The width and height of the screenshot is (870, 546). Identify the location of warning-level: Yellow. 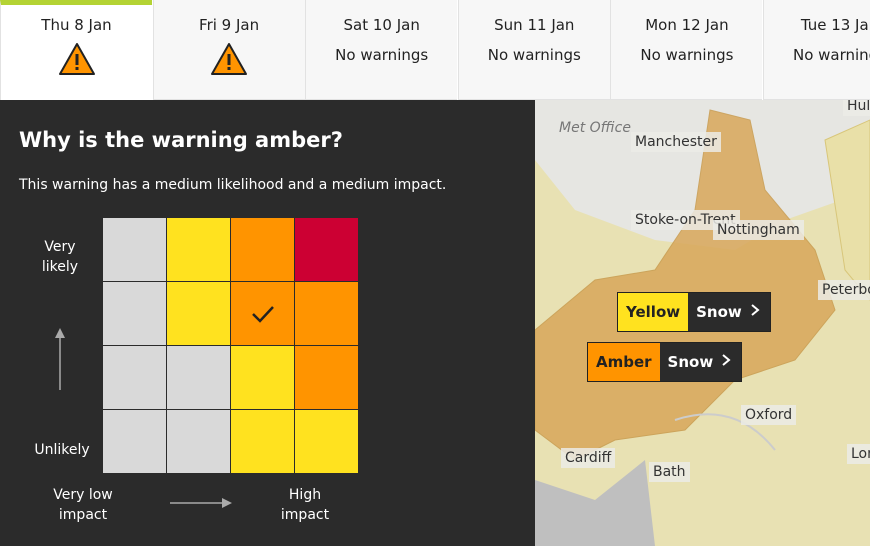
(653, 312).